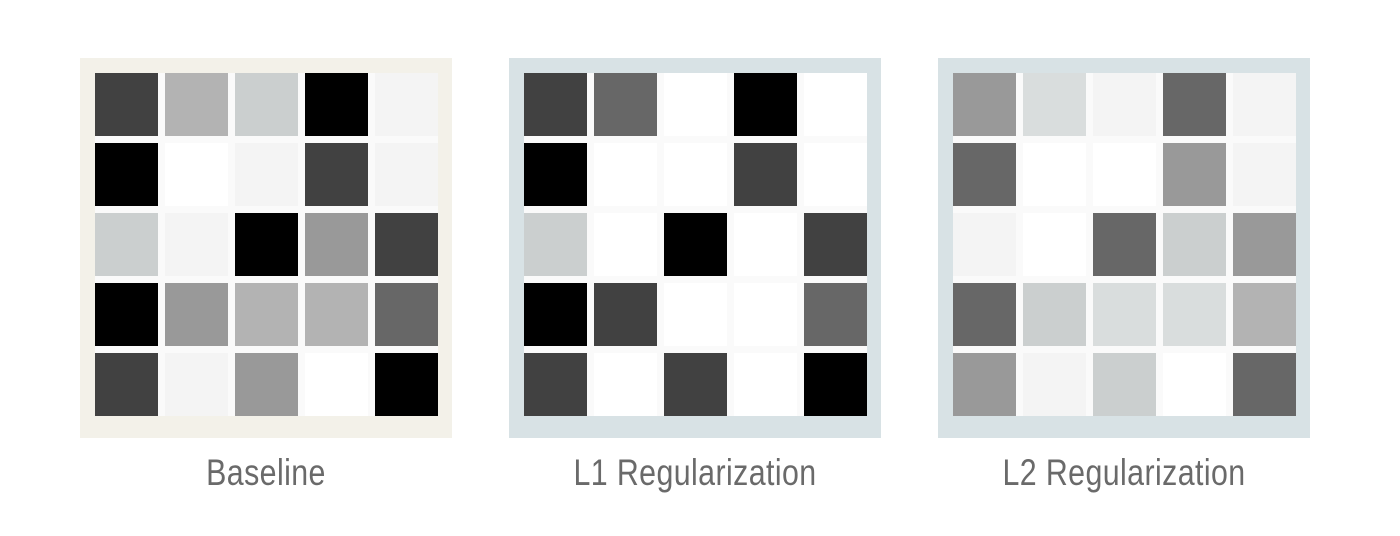 This screenshot has width=1400, height=536. Describe the element at coordinates (1124, 472) in the screenshot. I see `panel-label-l2: L2 Regularization` at that location.